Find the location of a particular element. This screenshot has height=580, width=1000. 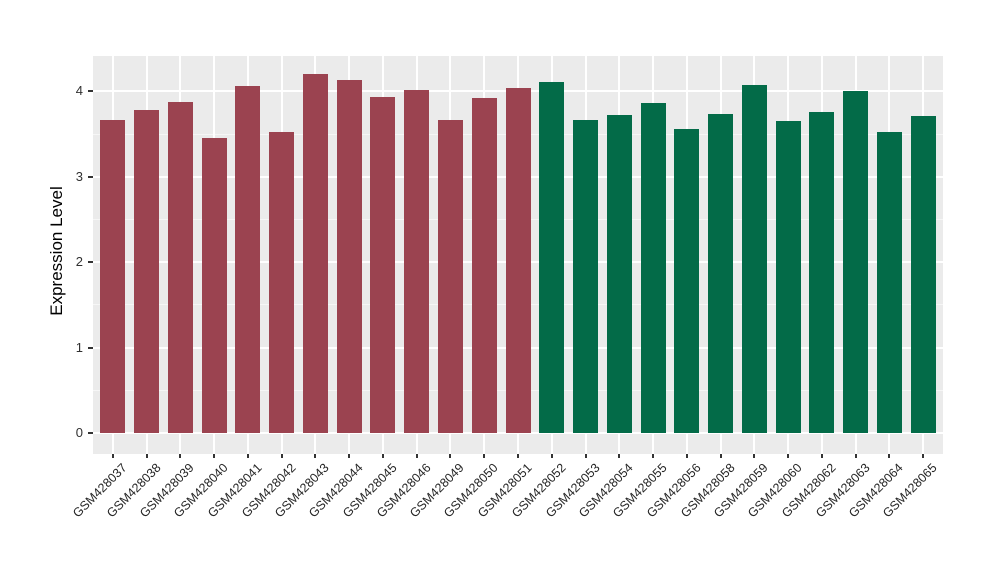

bar-GSM428054 is located at coordinates (619, 274).